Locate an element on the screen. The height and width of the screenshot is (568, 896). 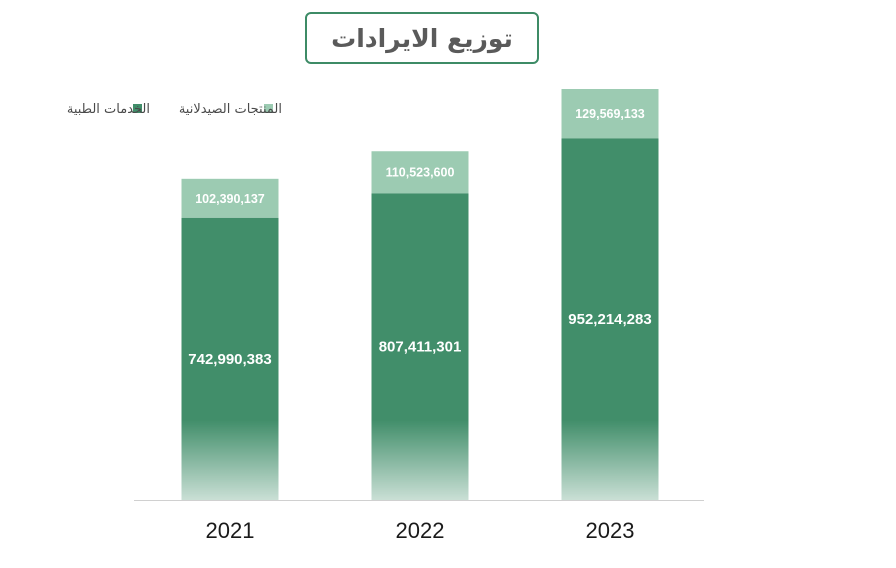
data-label-pharmaceutical-products-2023: 129,569,133 is located at coordinates (610, 114).